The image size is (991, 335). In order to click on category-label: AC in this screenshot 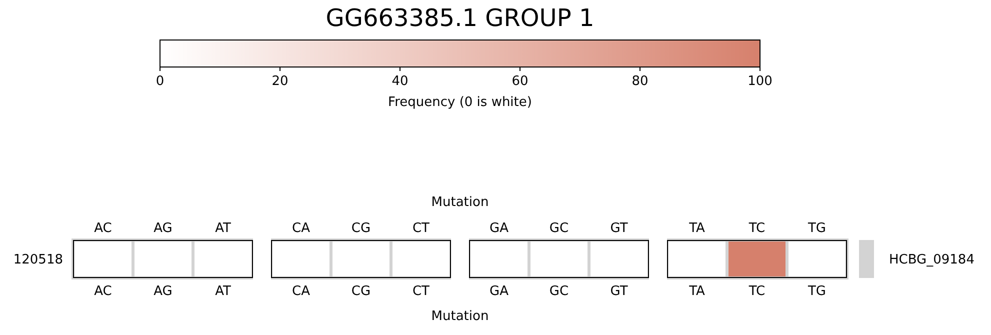, I will do `click(103, 292)`.